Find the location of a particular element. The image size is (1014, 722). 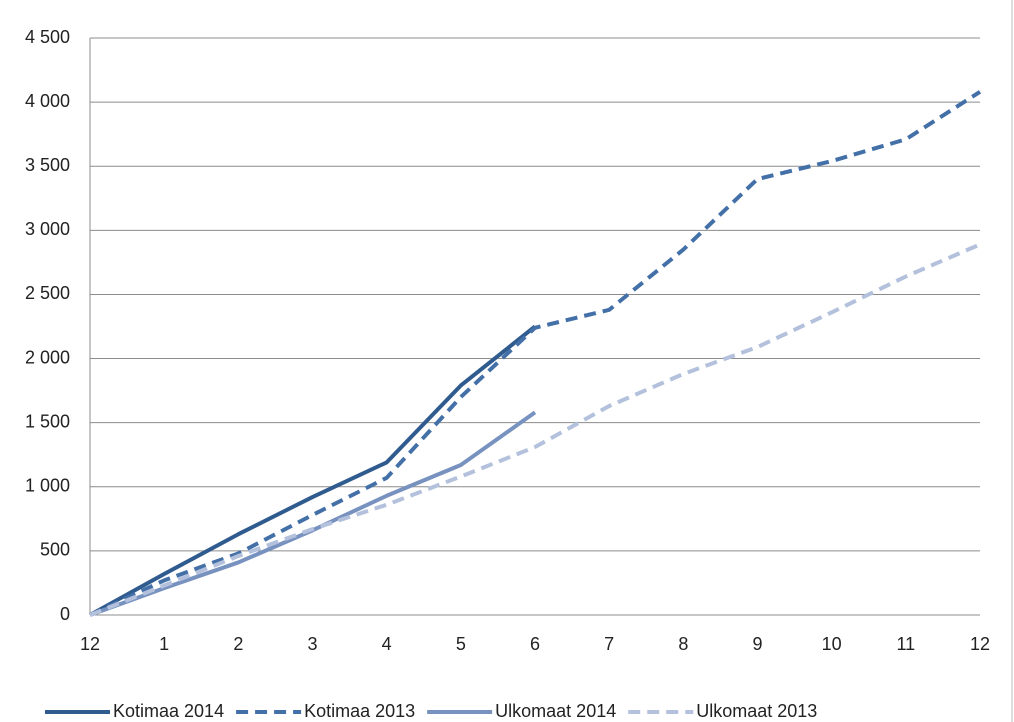

y-tick-label: 3 000 is located at coordinates (47, 229).